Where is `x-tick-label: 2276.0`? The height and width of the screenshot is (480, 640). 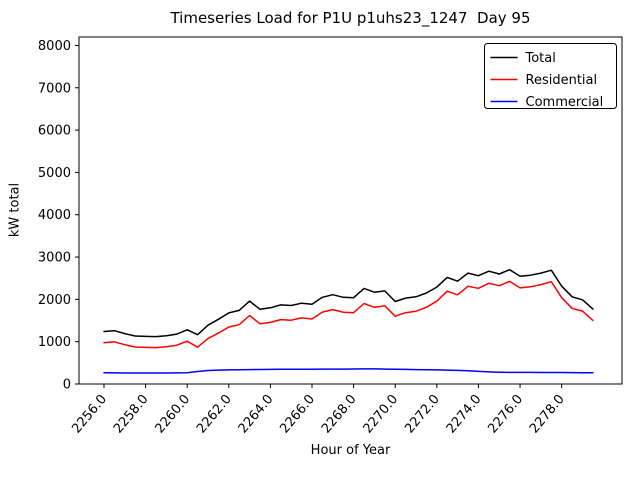 x-tick-label: 2276.0 is located at coordinates (505, 414).